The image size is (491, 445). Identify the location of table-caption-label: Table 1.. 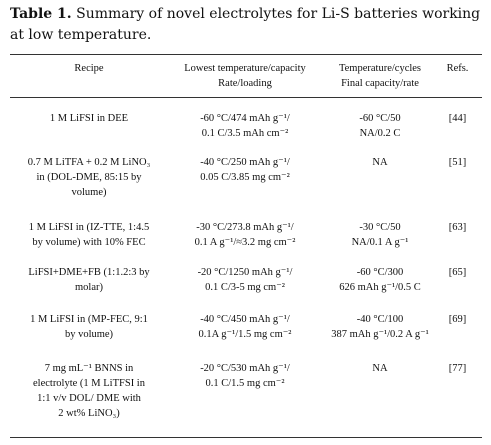
(41, 14).